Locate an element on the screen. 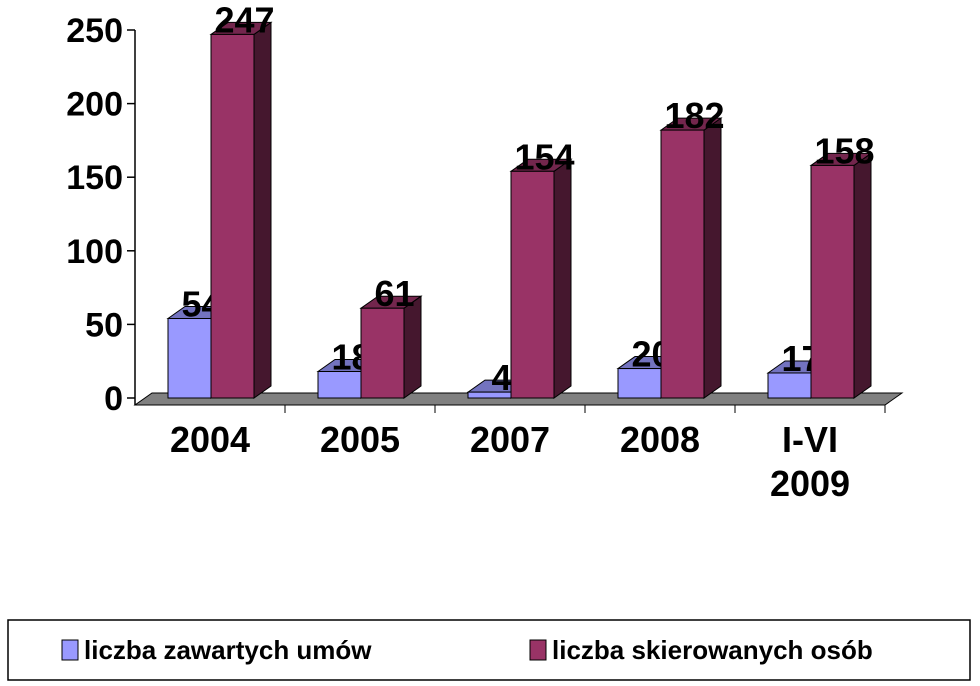 The height and width of the screenshot is (686, 980). x-tick-label-box: 2007 is located at coordinates (510, 439).